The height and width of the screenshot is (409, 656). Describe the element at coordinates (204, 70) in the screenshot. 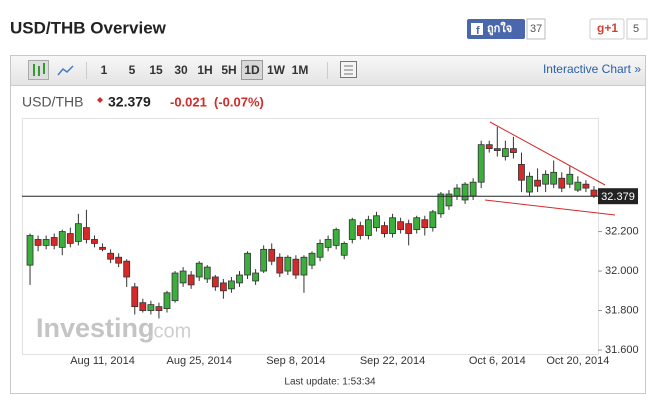

I see `interval-button: 1H` at that location.